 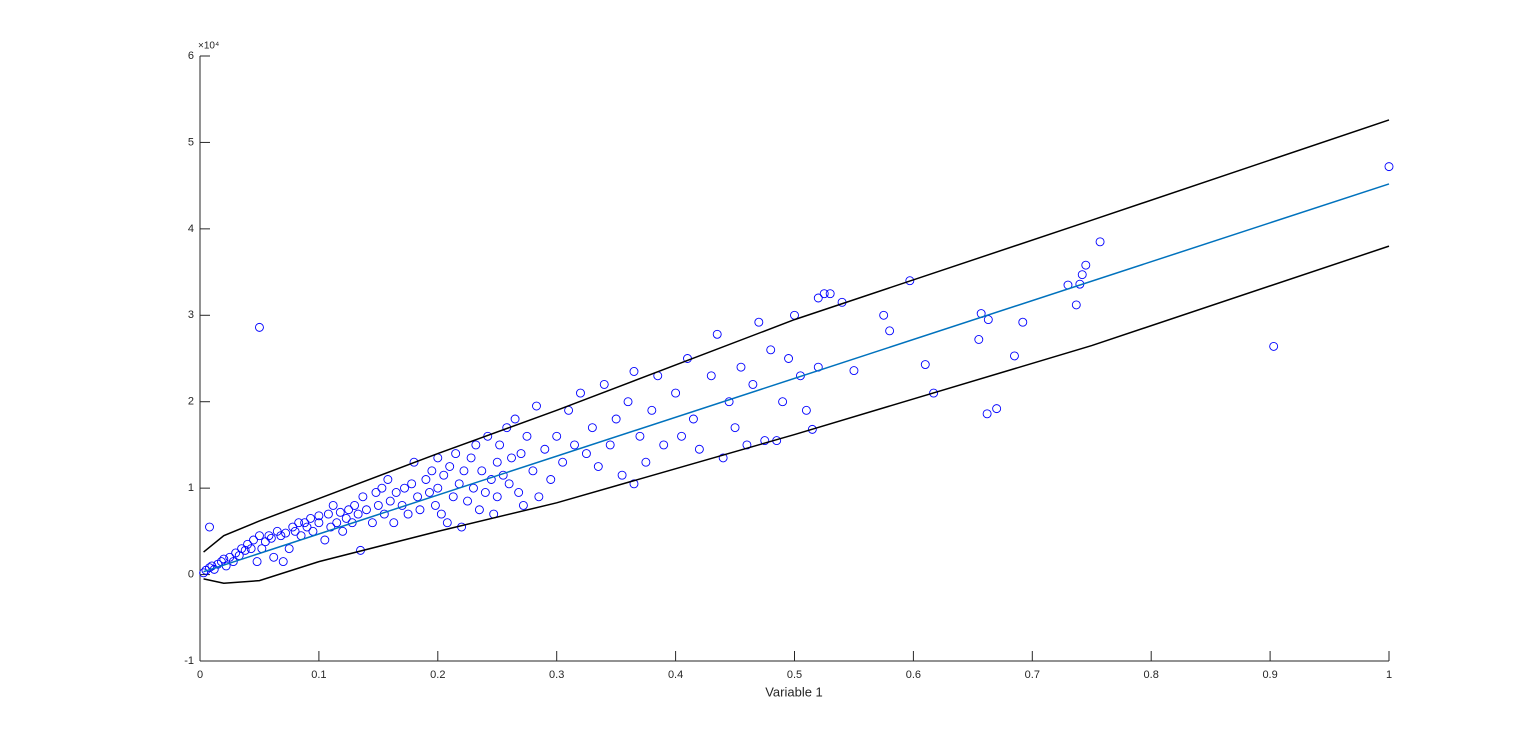 I want to click on y-tick-label: 4, so click(x=191, y=229).